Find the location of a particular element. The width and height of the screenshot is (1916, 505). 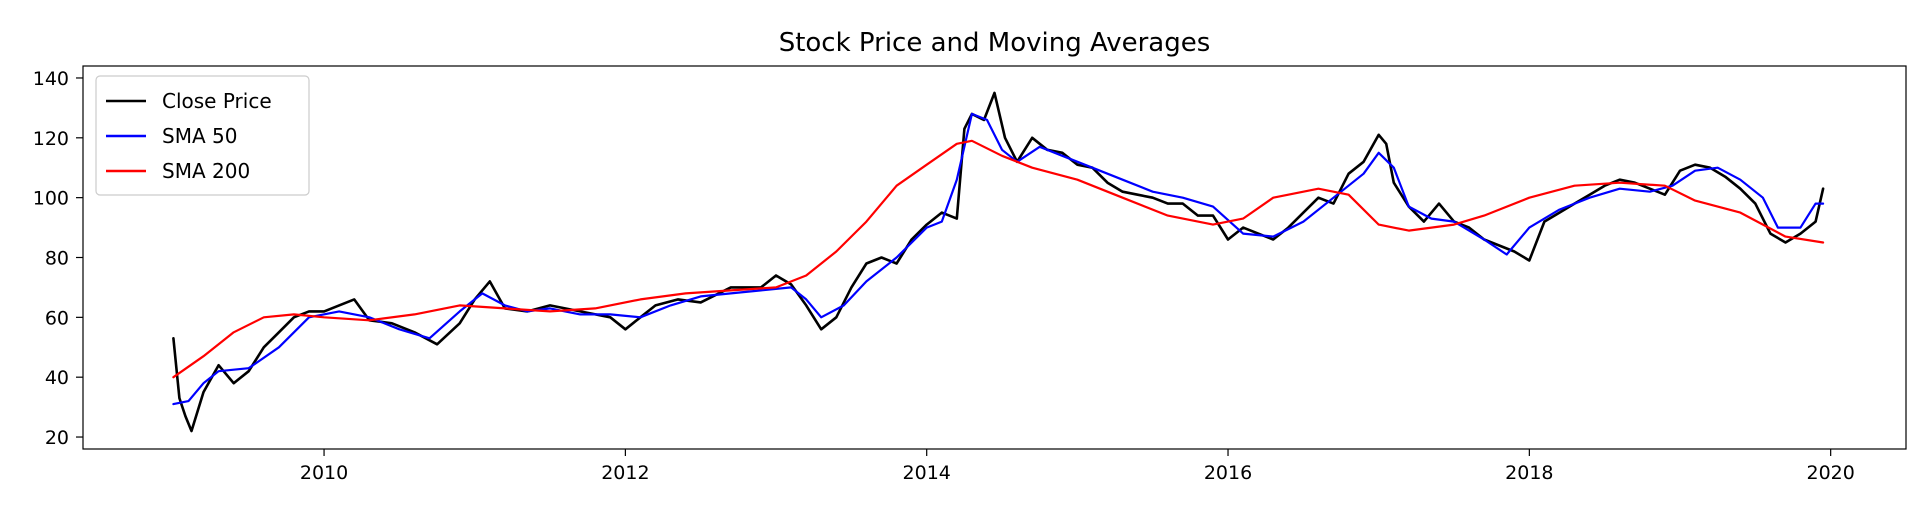

y-axis: 20 40 60 80 100 120 140 is located at coordinates (58, 258).